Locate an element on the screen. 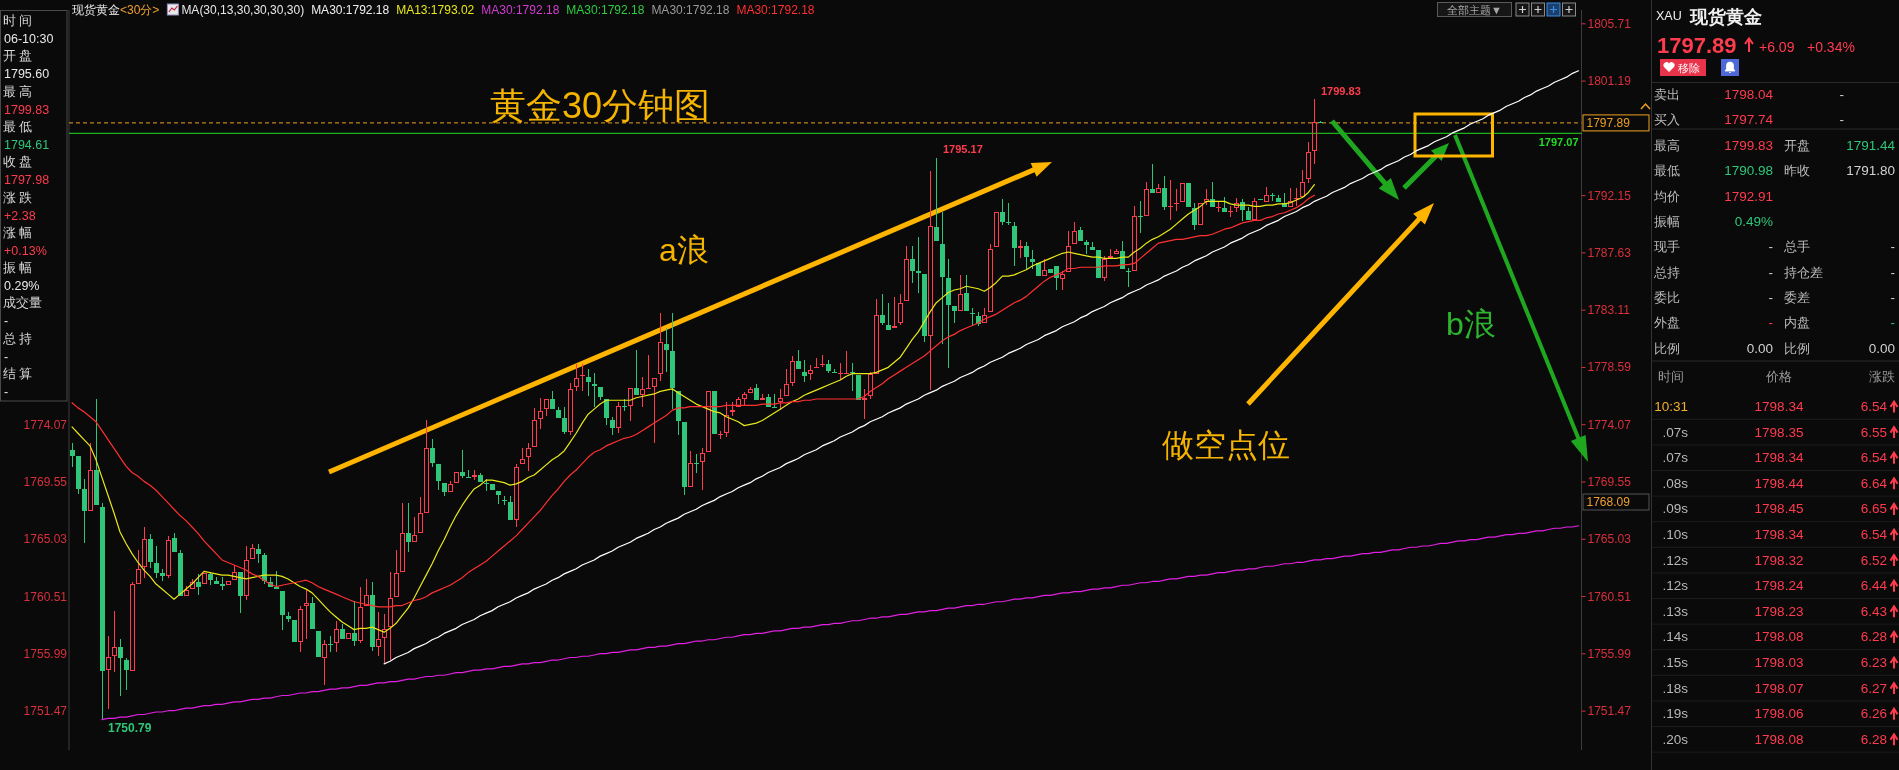 The image size is (1899, 770). category-label: 结 算 is located at coordinates (18, 374).